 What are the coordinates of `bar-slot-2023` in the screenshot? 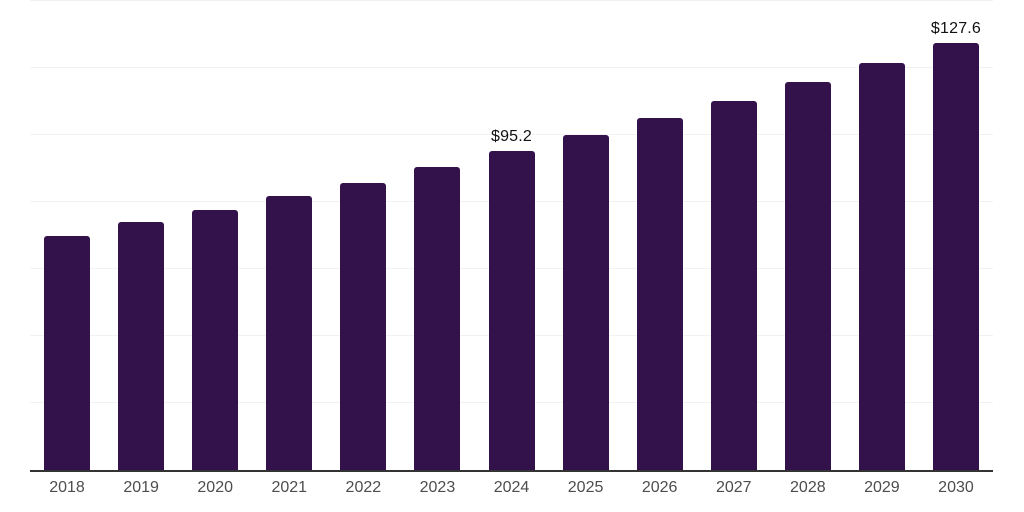 It's located at (437, 235).